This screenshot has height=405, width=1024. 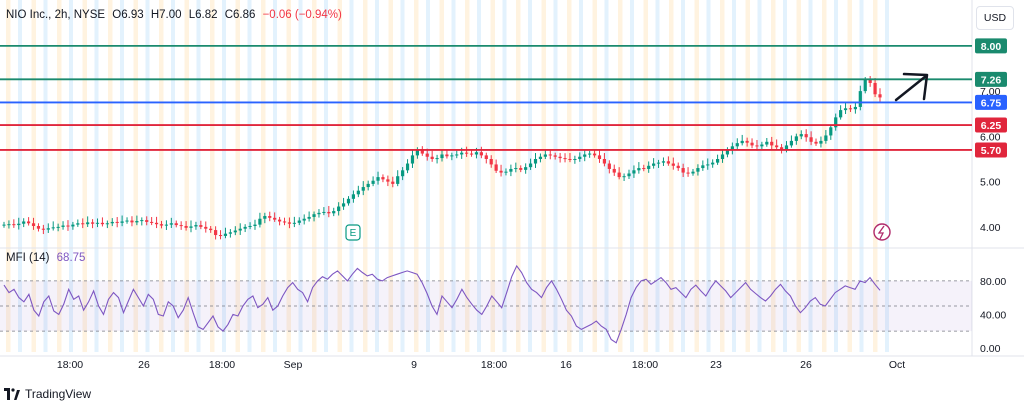 I want to click on mfi-legend: MFI (14) 68.75, so click(x=45, y=258).